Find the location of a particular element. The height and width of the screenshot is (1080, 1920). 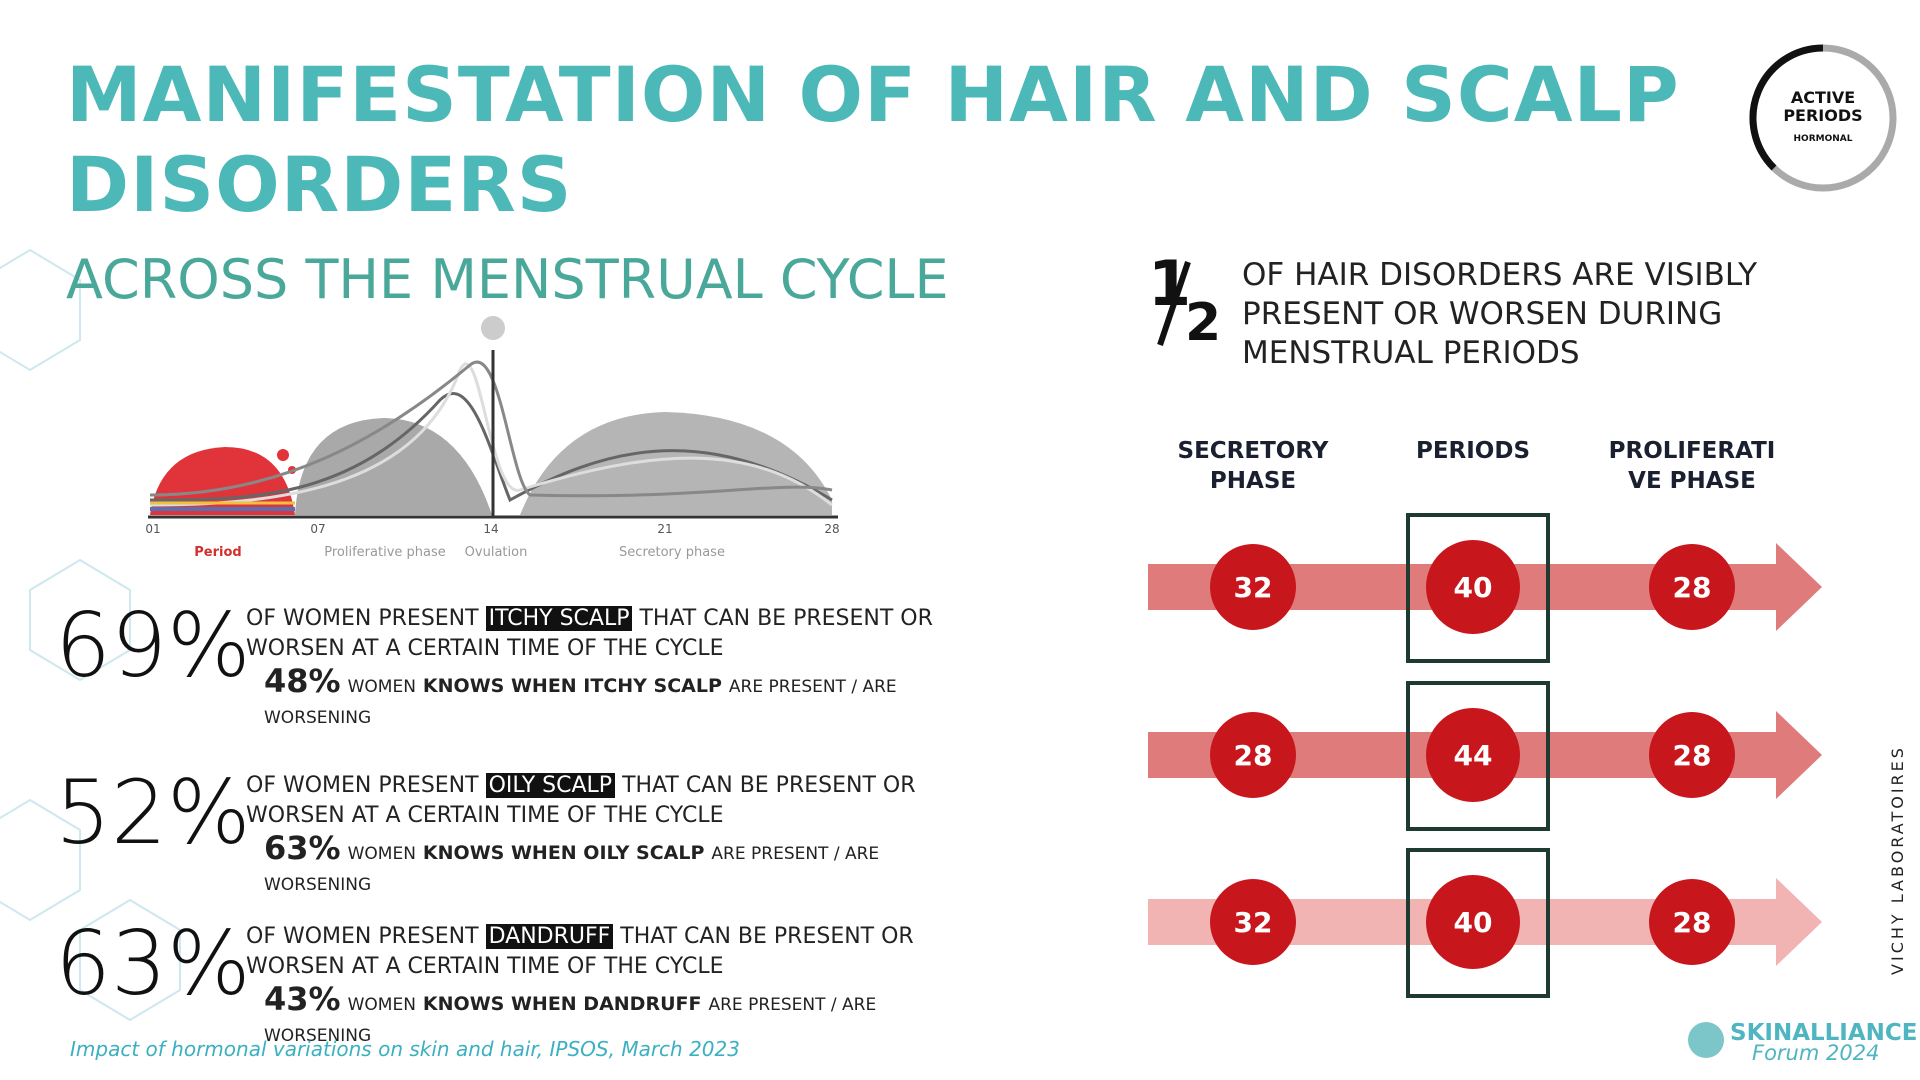

phase-header: PROLIFERATI VE PHASE is located at coordinates (1692, 466).